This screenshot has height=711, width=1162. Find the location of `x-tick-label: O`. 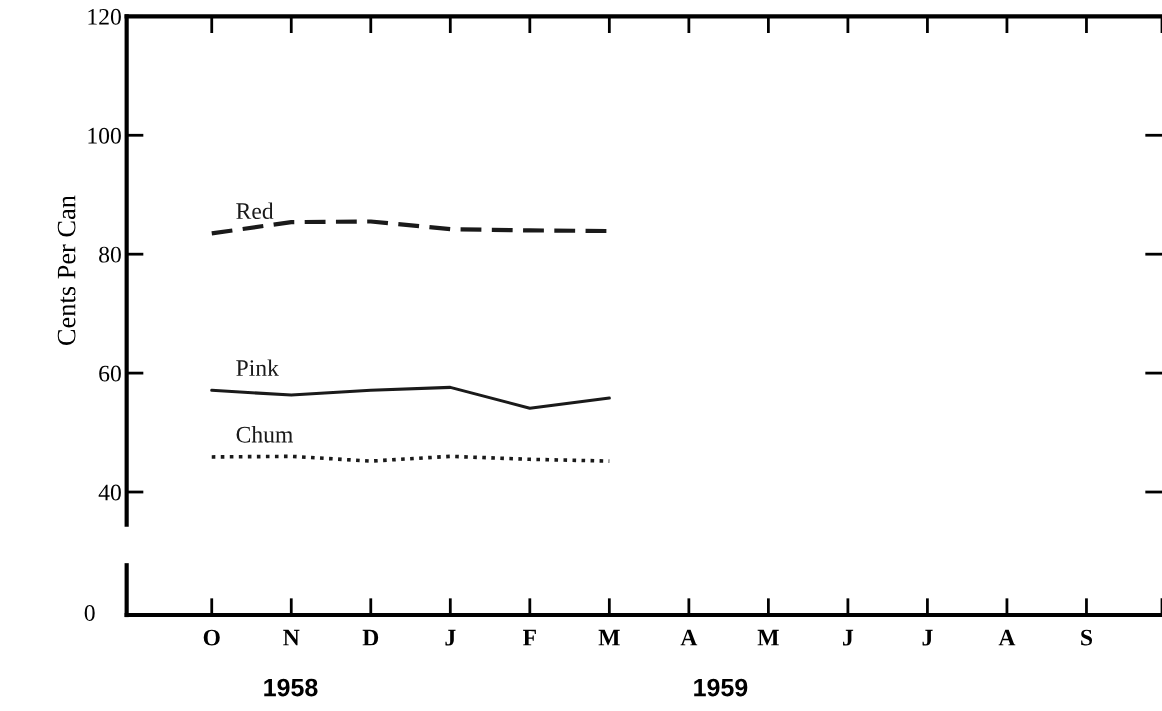

x-tick-label: O is located at coordinates (211, 637).